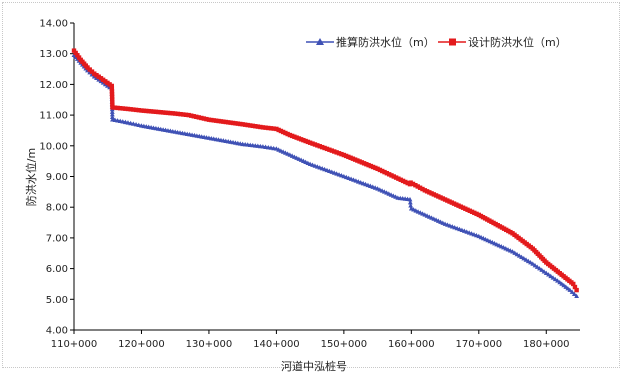  I want to click on y-tick-label: 11.00, so click(53, 116).